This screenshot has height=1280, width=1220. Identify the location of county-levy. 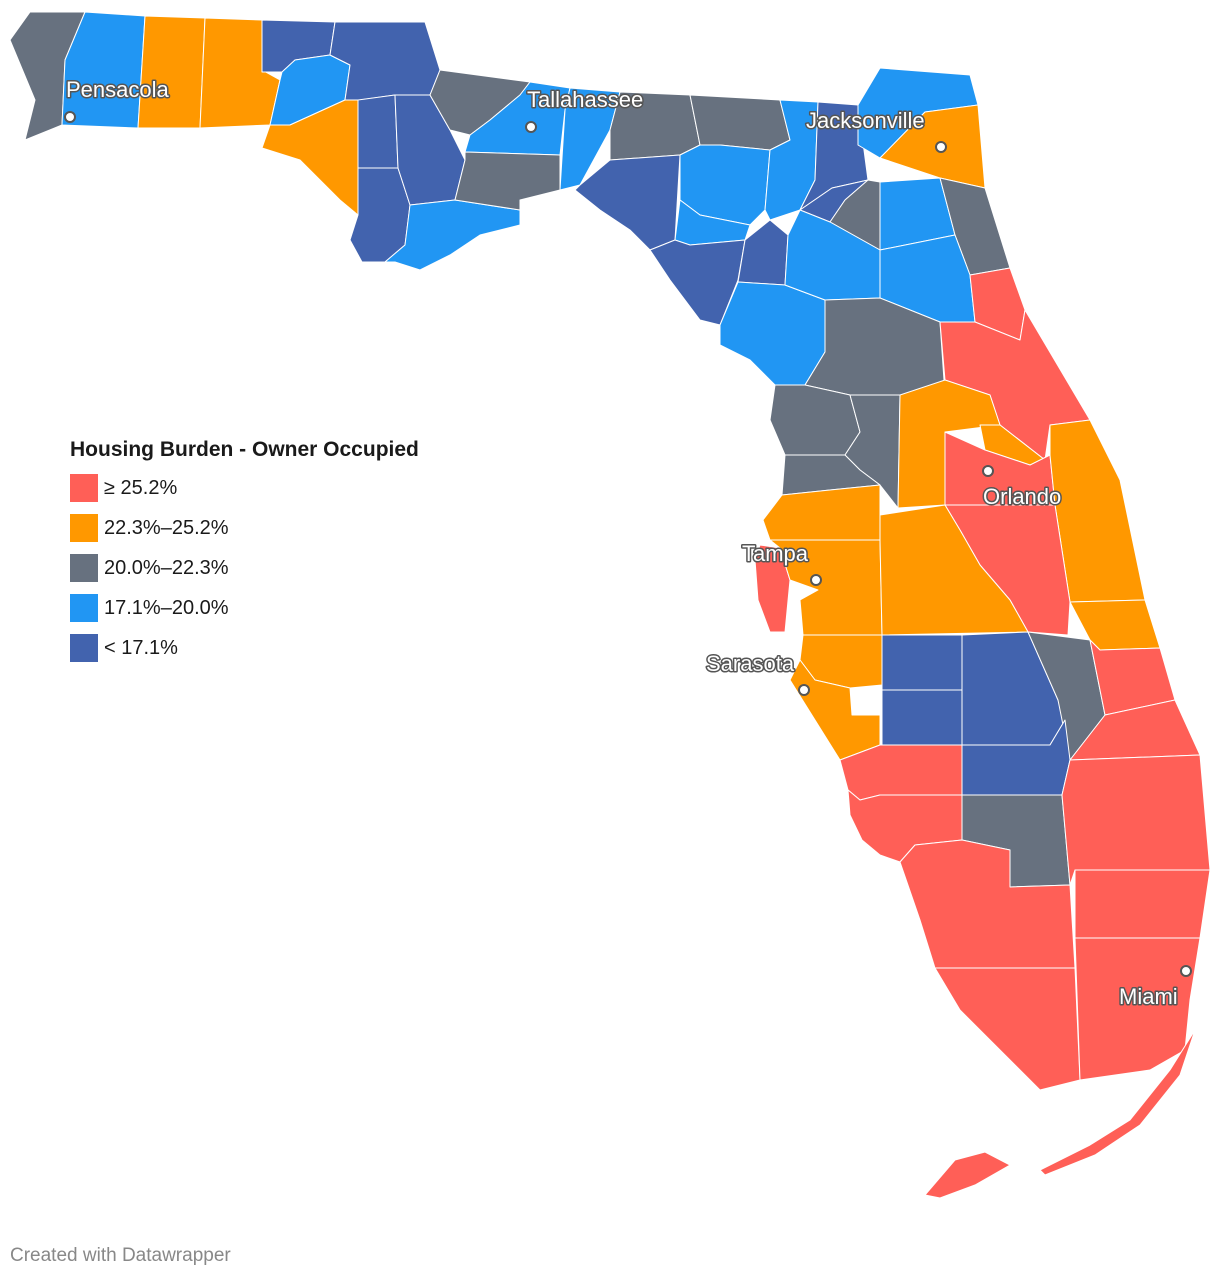
(772, 333).